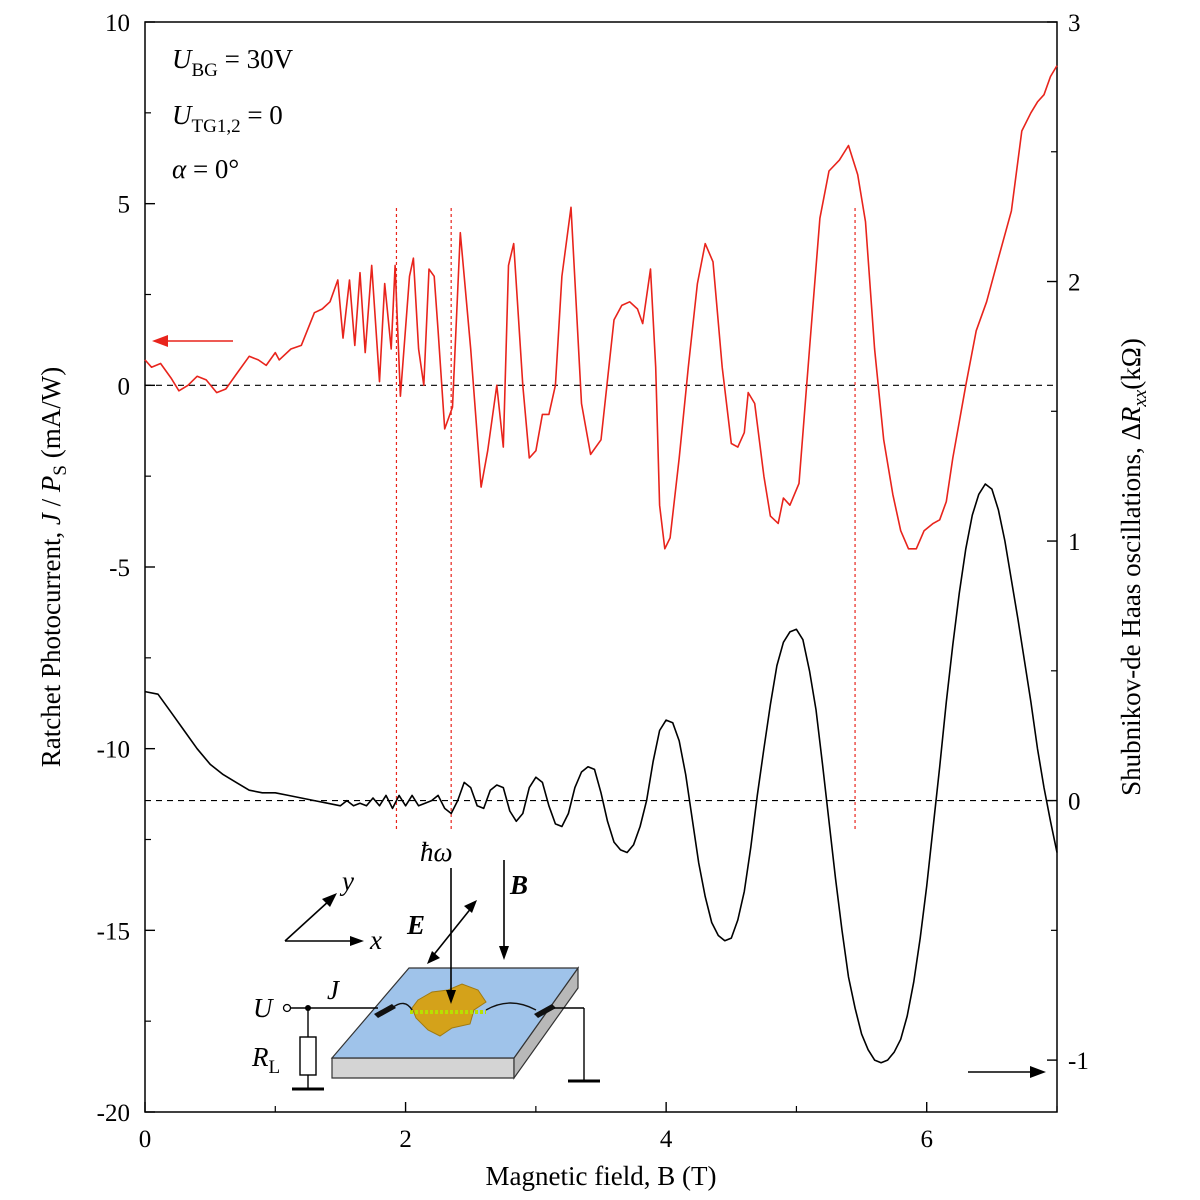 Image resolution: width=1200 pixels, height=1200 pixels. Describe the element at coordinates (452, 932) in the screenshot. I see `inset-e-arrow` at that location.